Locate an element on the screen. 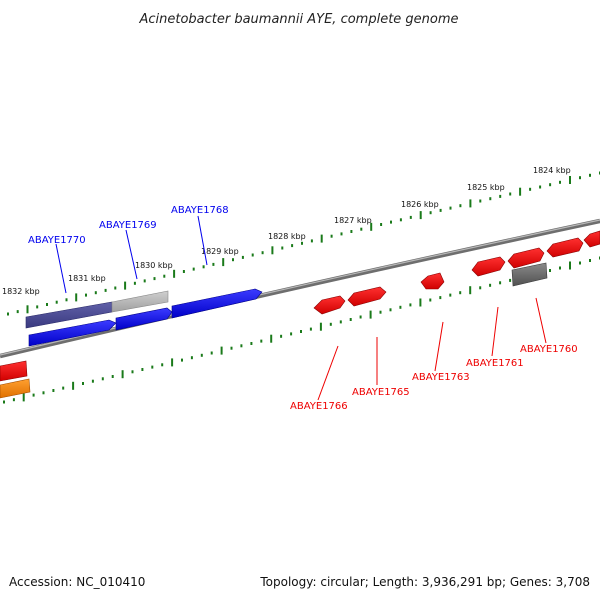  gene-arrow-abaye1768 is located at coordinates (217, 303).